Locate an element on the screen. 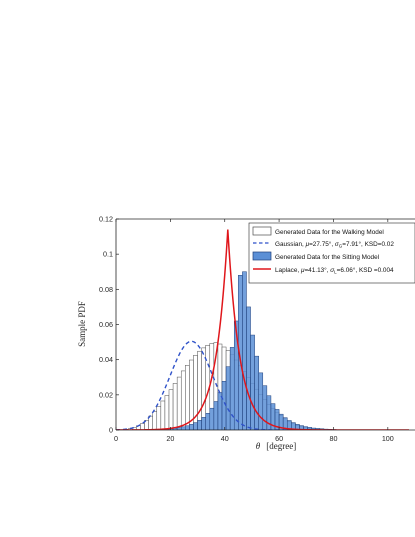 The width and height of the screenshot is (415, 537). gaussian-label-prefix: Gaussian, is located at coordinates (290, 244).